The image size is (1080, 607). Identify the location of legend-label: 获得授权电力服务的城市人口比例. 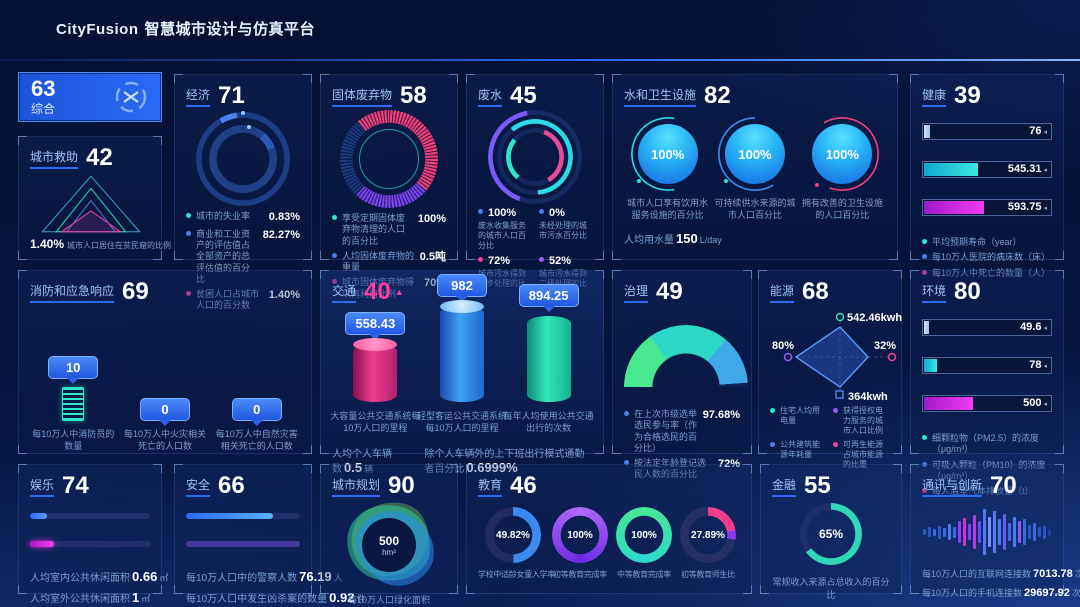
(863, 420).